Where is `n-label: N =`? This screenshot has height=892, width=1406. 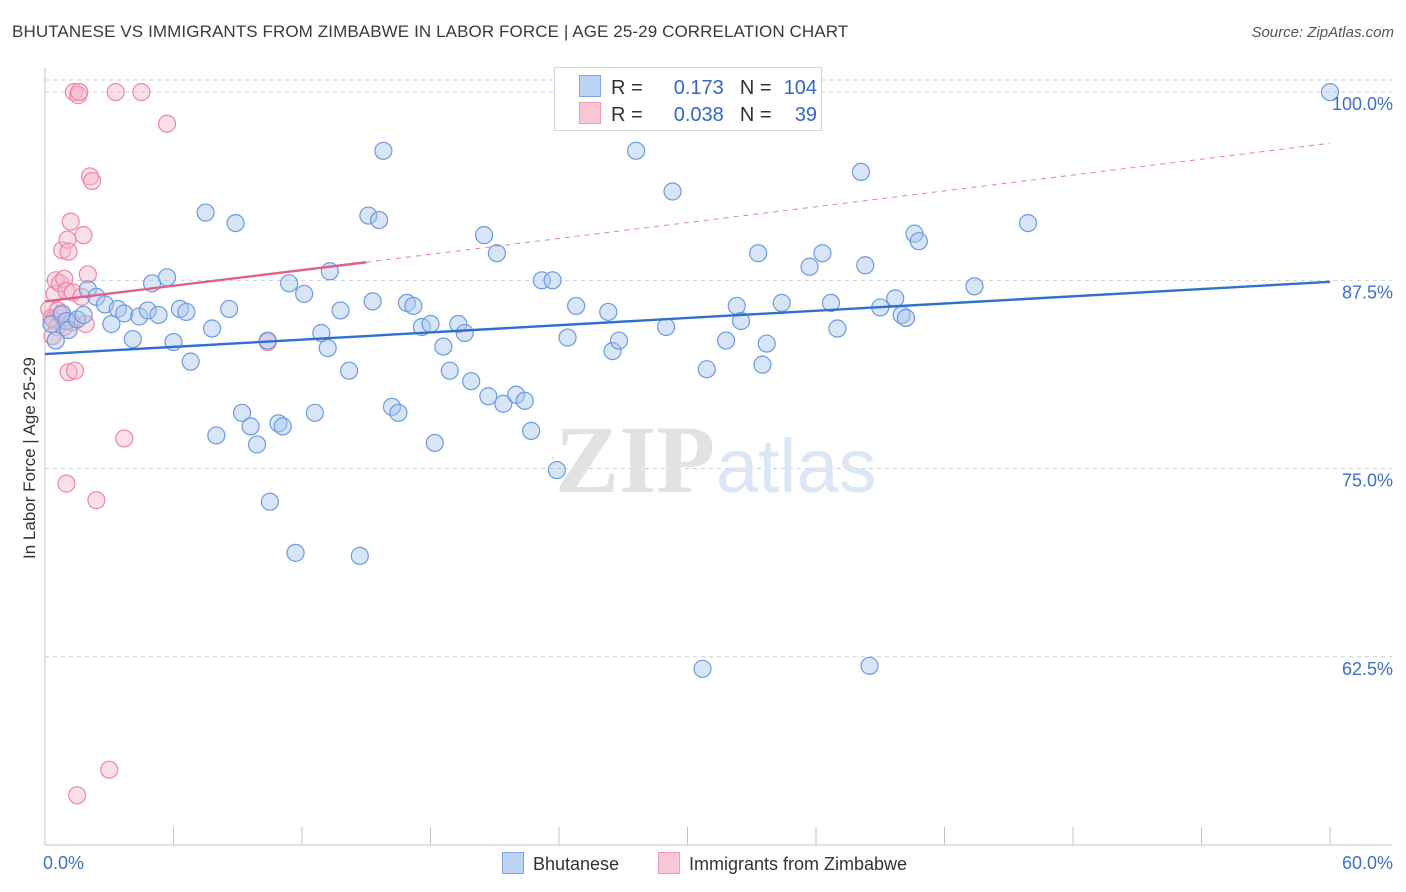 n-label: N = is located at coordinates (755, 88).